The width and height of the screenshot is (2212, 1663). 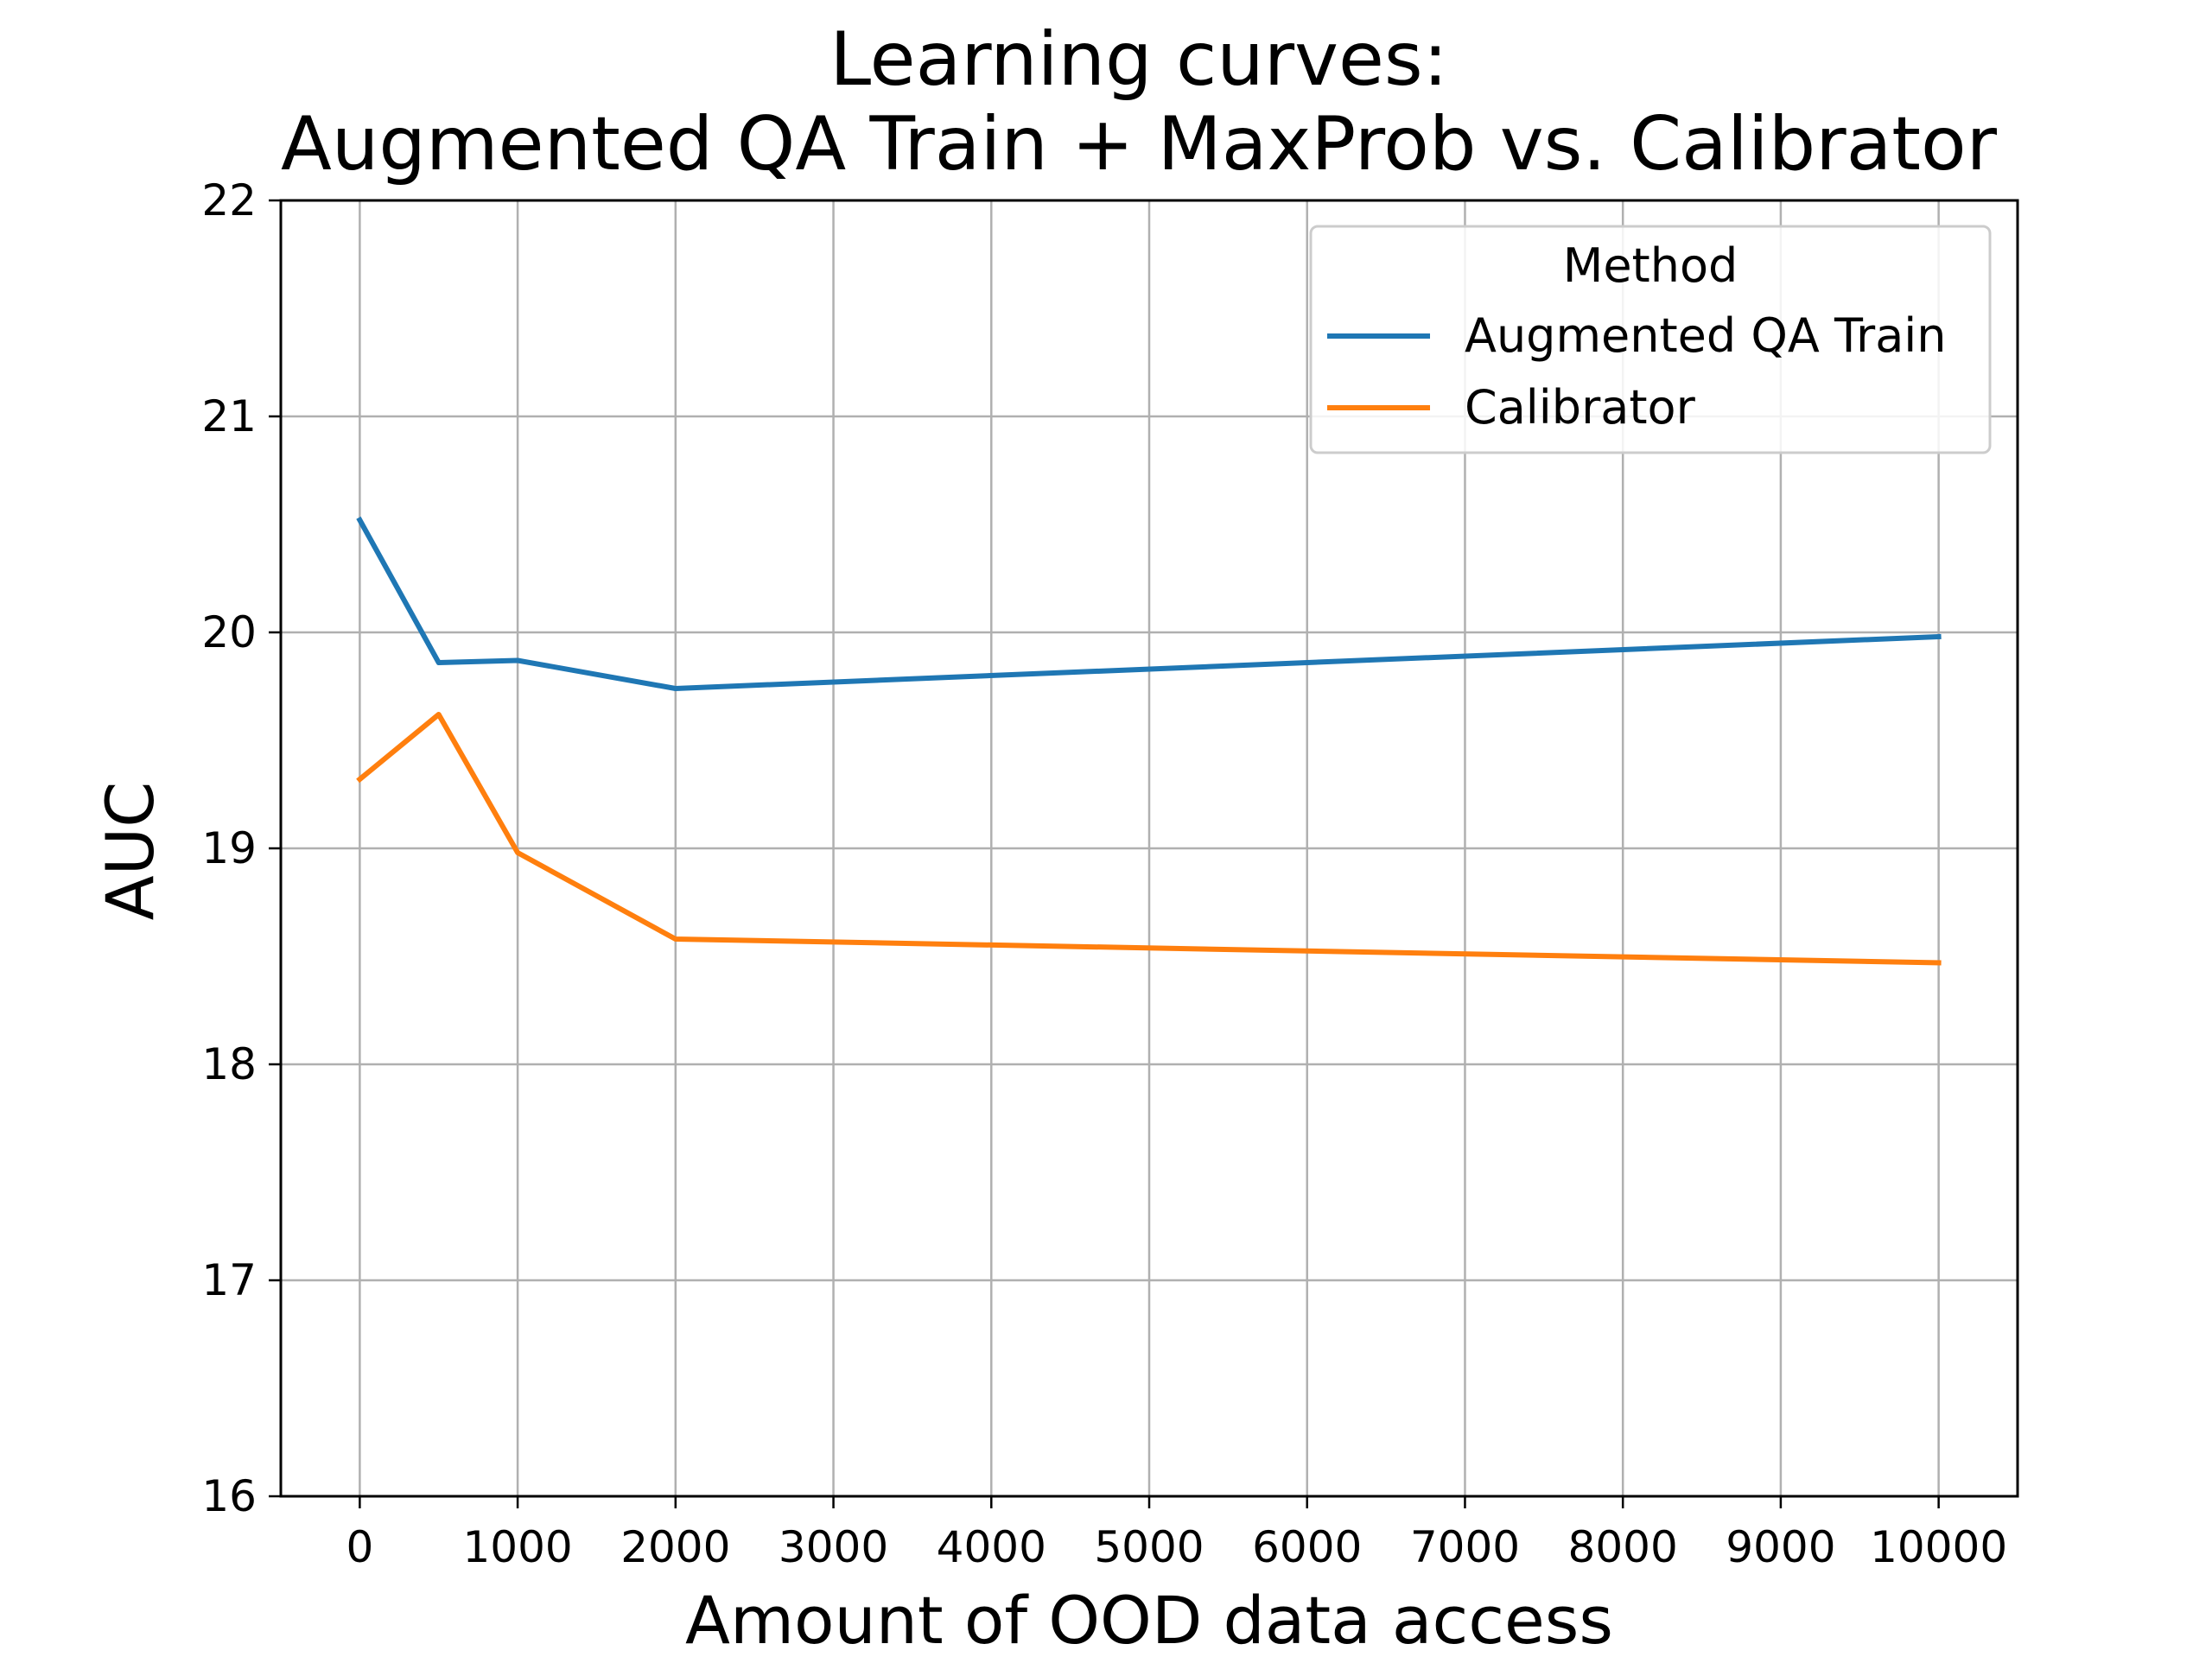 I want to click on x-tick-label: 0, so click(x=359, y=1547).